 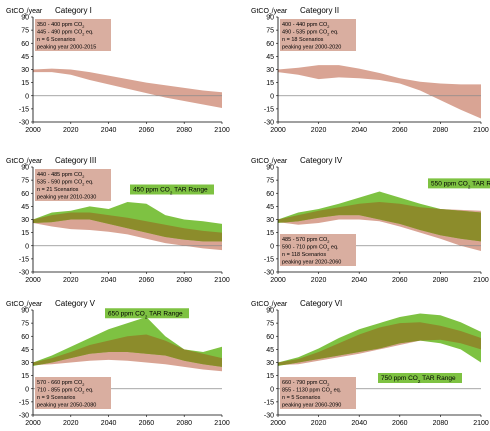 I want to click on info-line: 570 - 660 ppm CO2, so click(x=60, y=383).